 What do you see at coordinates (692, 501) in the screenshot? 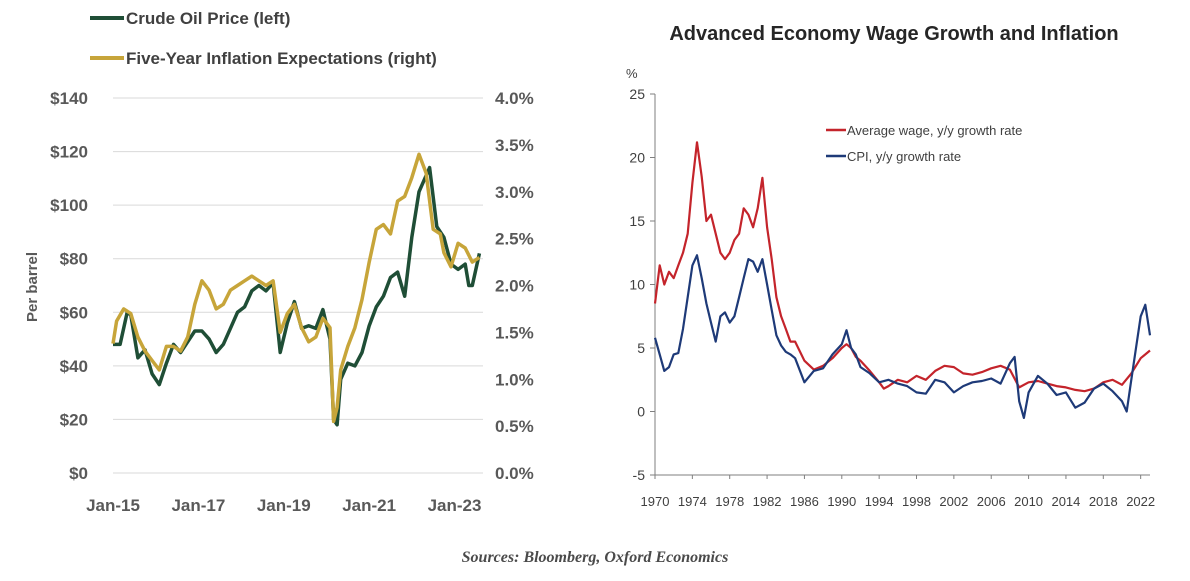
I see `x-tick-label: 1974` at bounding box center [692, 501].